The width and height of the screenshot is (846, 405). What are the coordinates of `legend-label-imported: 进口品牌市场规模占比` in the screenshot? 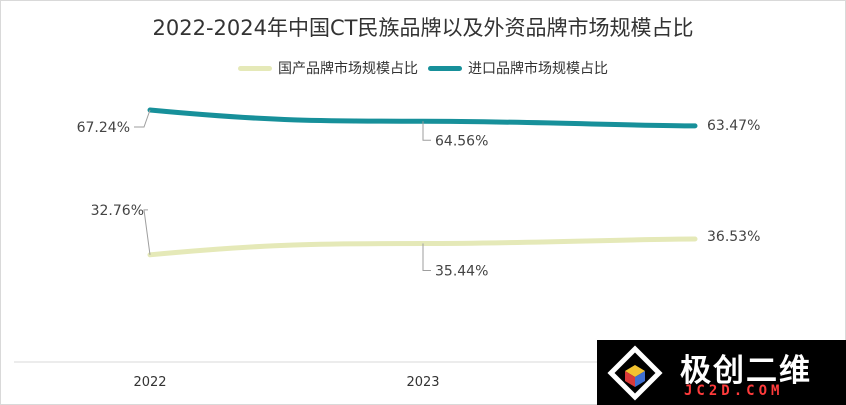 It's located at (538, 69).